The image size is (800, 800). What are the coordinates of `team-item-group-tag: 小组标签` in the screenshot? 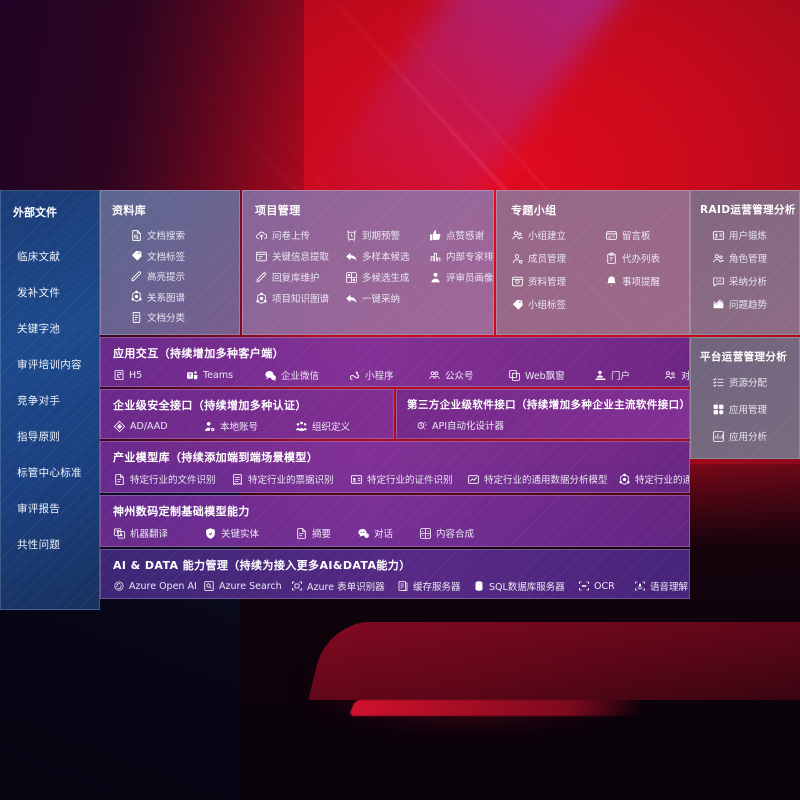 It's located at (557, 304).